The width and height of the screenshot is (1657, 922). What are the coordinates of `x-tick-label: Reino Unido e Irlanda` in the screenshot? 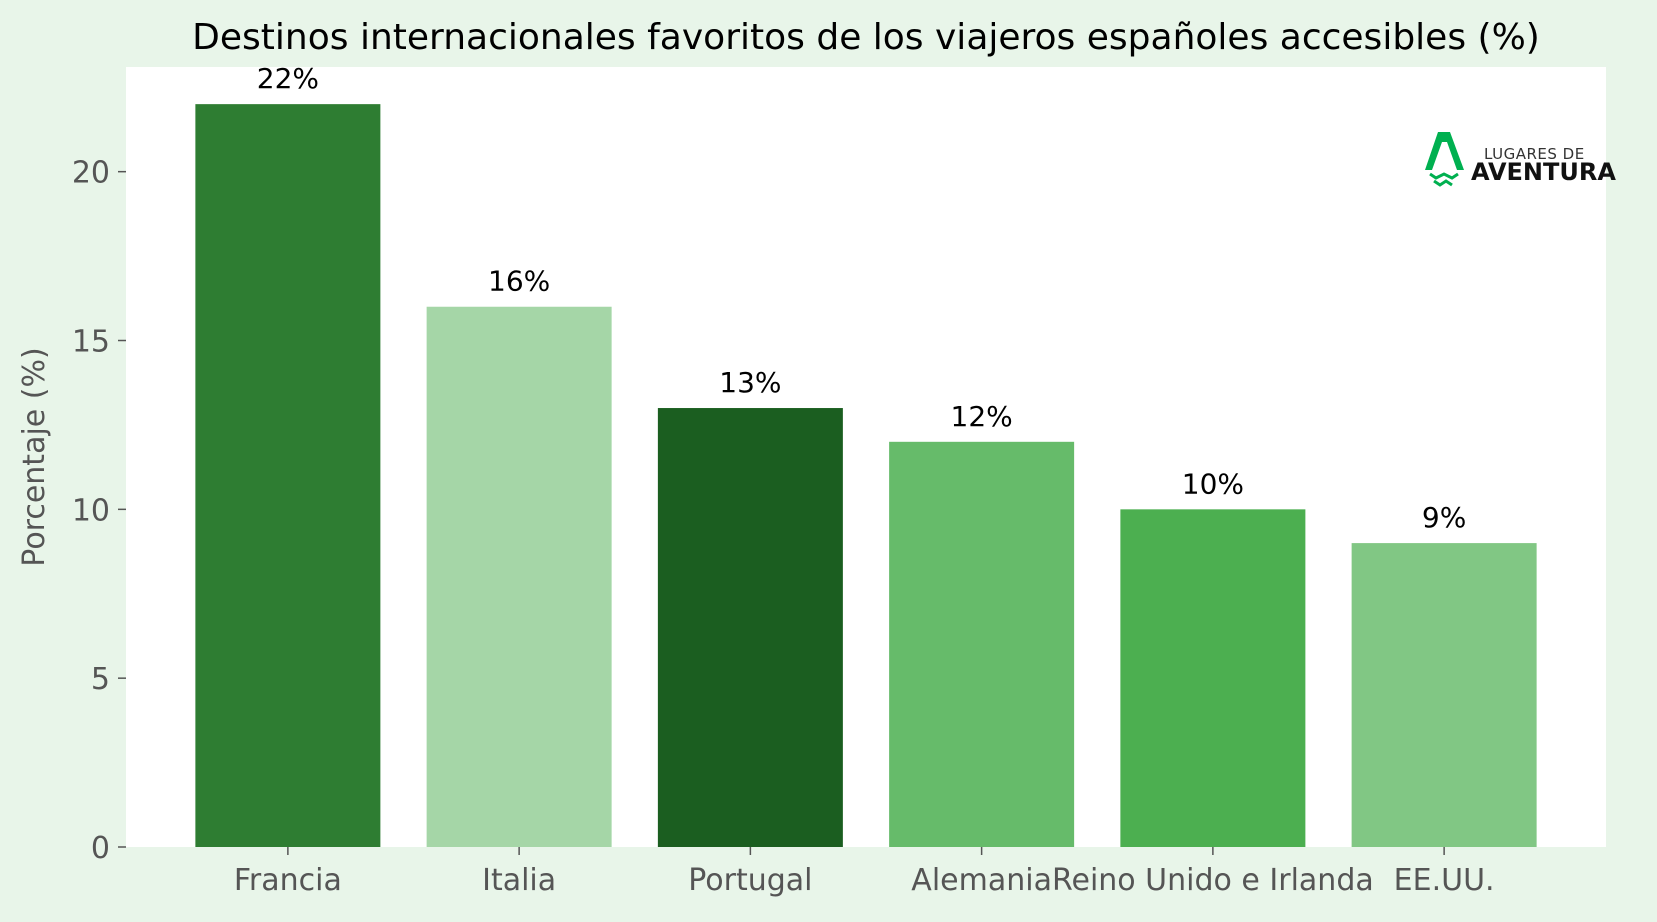 It's located at (1213, 880).